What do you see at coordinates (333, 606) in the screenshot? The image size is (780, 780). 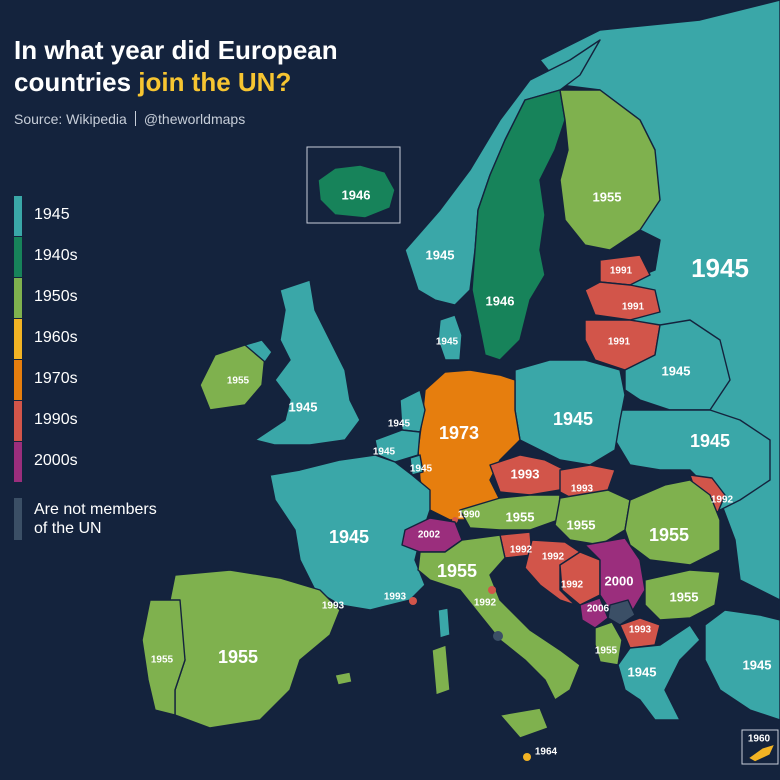 I see `label-andorra: 1993` at bounding box center [333, 606].